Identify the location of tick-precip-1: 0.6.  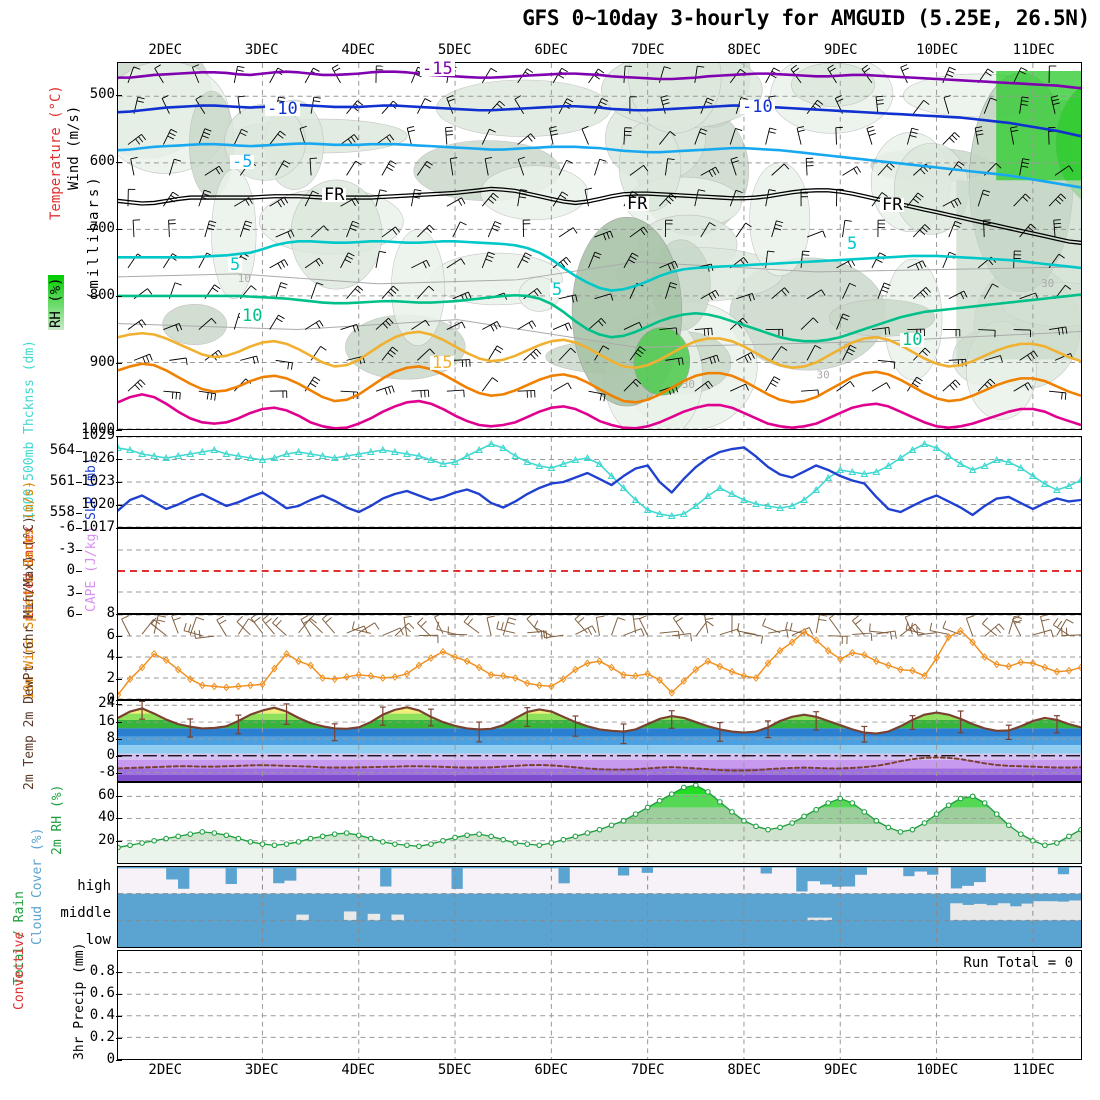
(102, 993).